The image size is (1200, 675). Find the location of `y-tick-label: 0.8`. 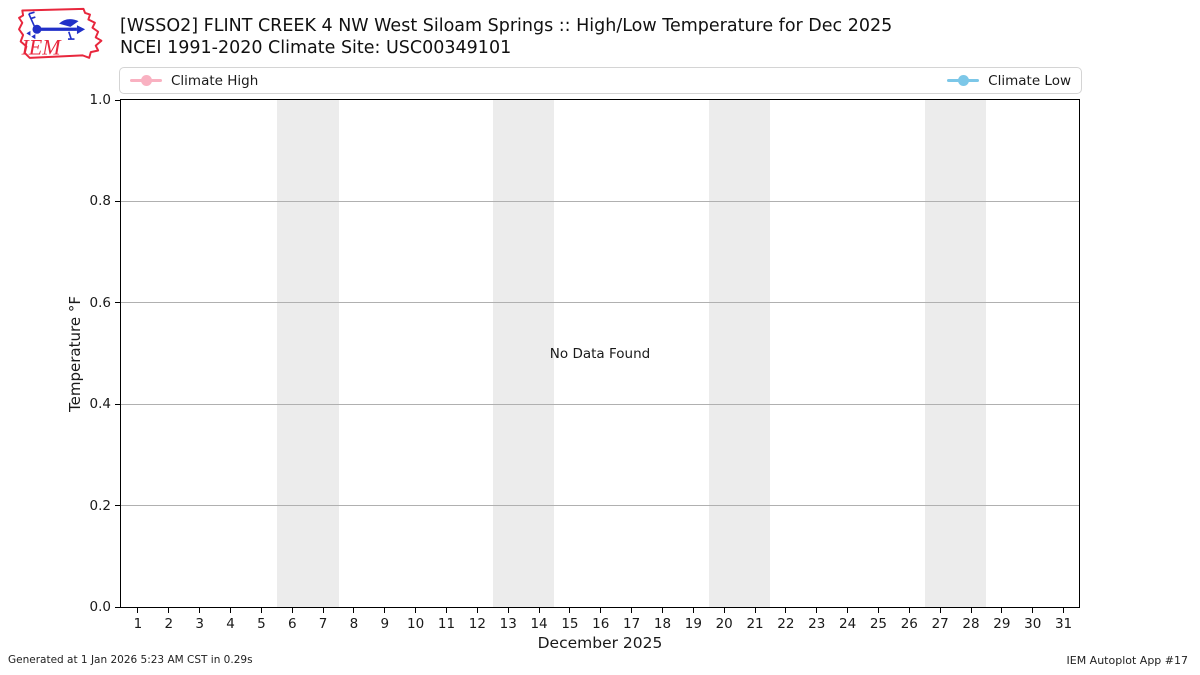

y-tick-label: 0.8 is located at coordinates (100, 201).